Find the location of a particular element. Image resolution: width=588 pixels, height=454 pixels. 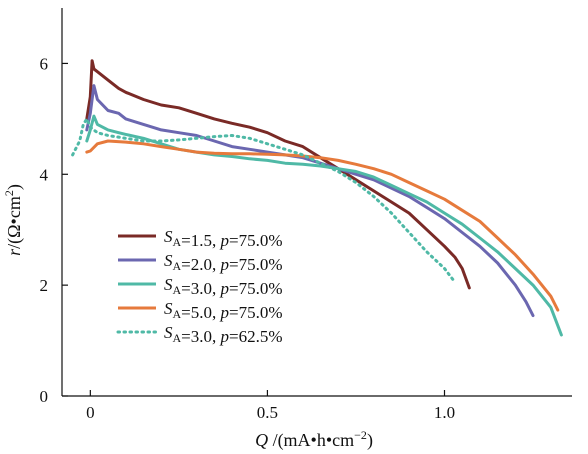

legend-entry-5: SA=3.0, p=62.5% is located at coordinates (223, 334).